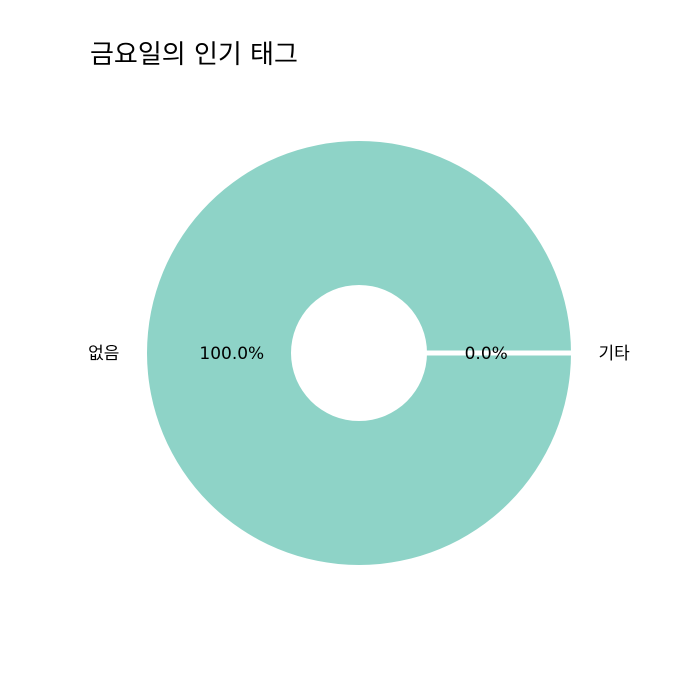  What do you see at coordinates (486, 354) in the screenshot?
I see `slice-percent-other: 0.0%` at bounding box center [486, 354].